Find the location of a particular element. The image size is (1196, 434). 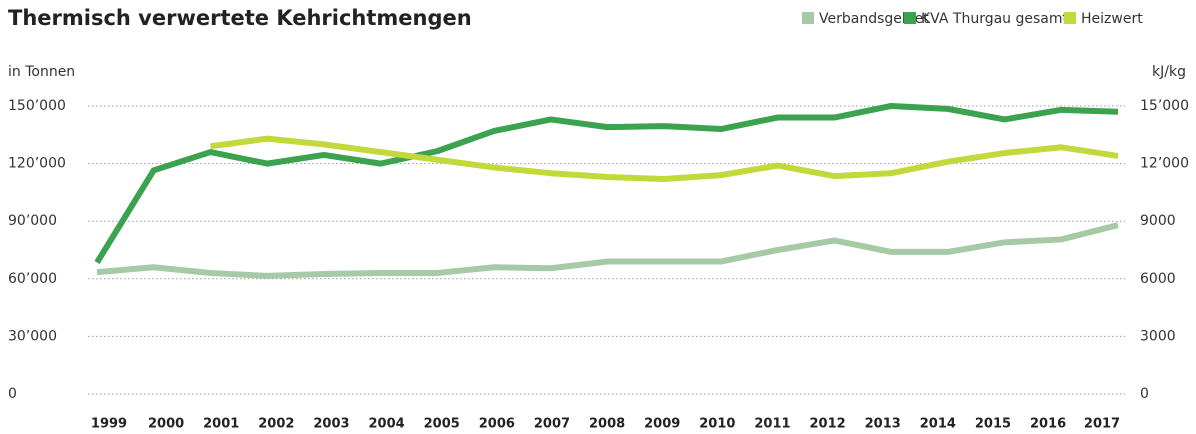

x-tick-label: 2007 is located at coordinates (552, 424).